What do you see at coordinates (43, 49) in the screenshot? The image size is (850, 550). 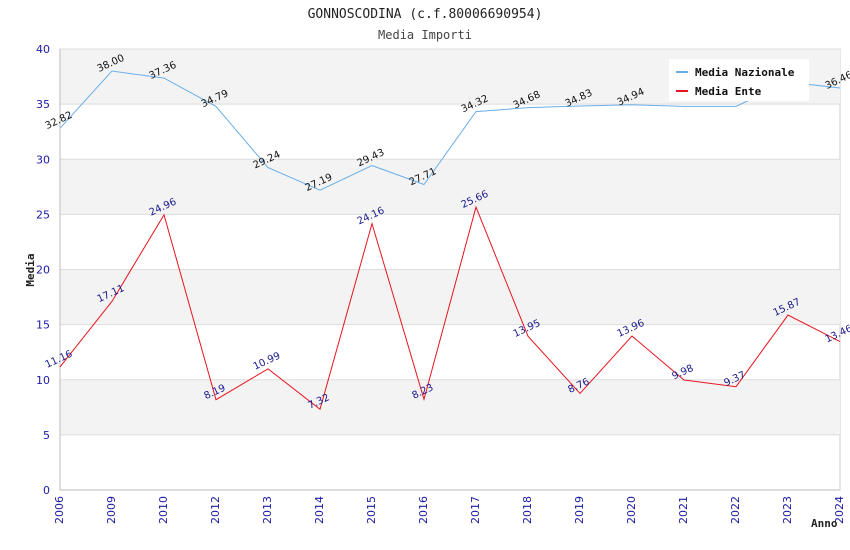 I see `y-tick-label: 40` at bounding box center [43, 49].